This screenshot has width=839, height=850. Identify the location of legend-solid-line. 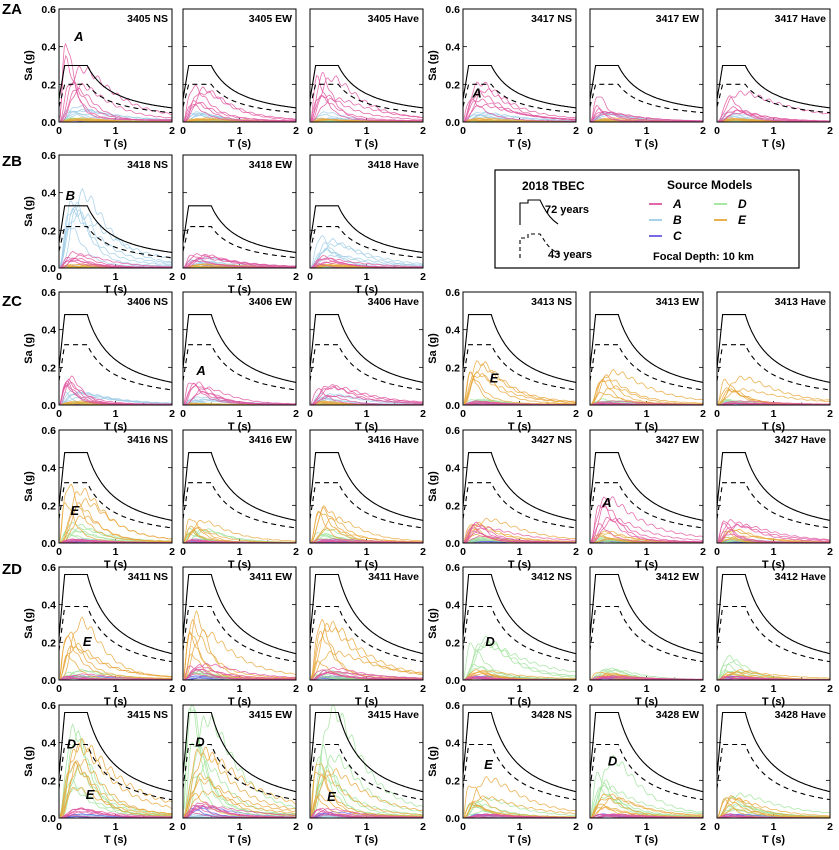
(539, 212).